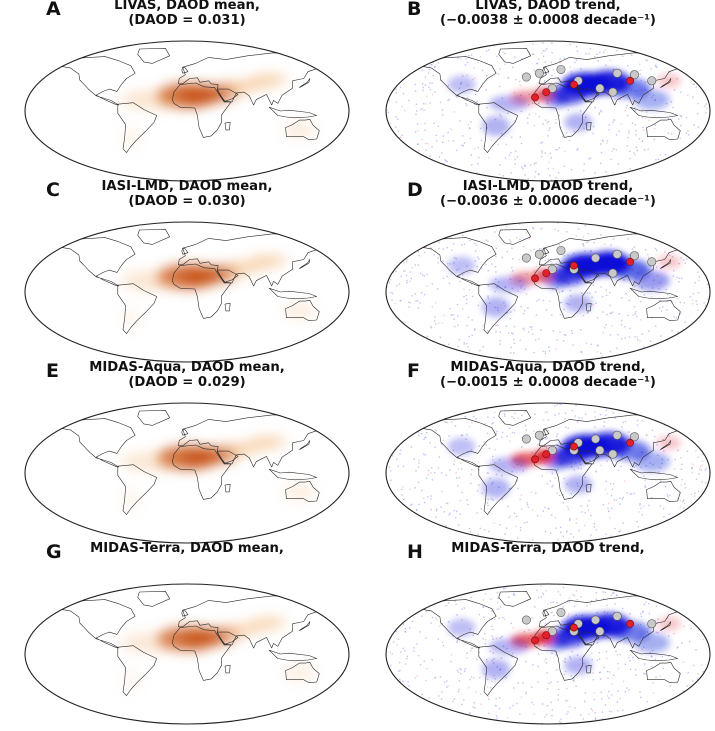 Image resolution: width=715 pixels, height=731 pixels. I want to click on map-panel-g: G MIDAS-Terra, DAOD mean,, so click(187, 633).